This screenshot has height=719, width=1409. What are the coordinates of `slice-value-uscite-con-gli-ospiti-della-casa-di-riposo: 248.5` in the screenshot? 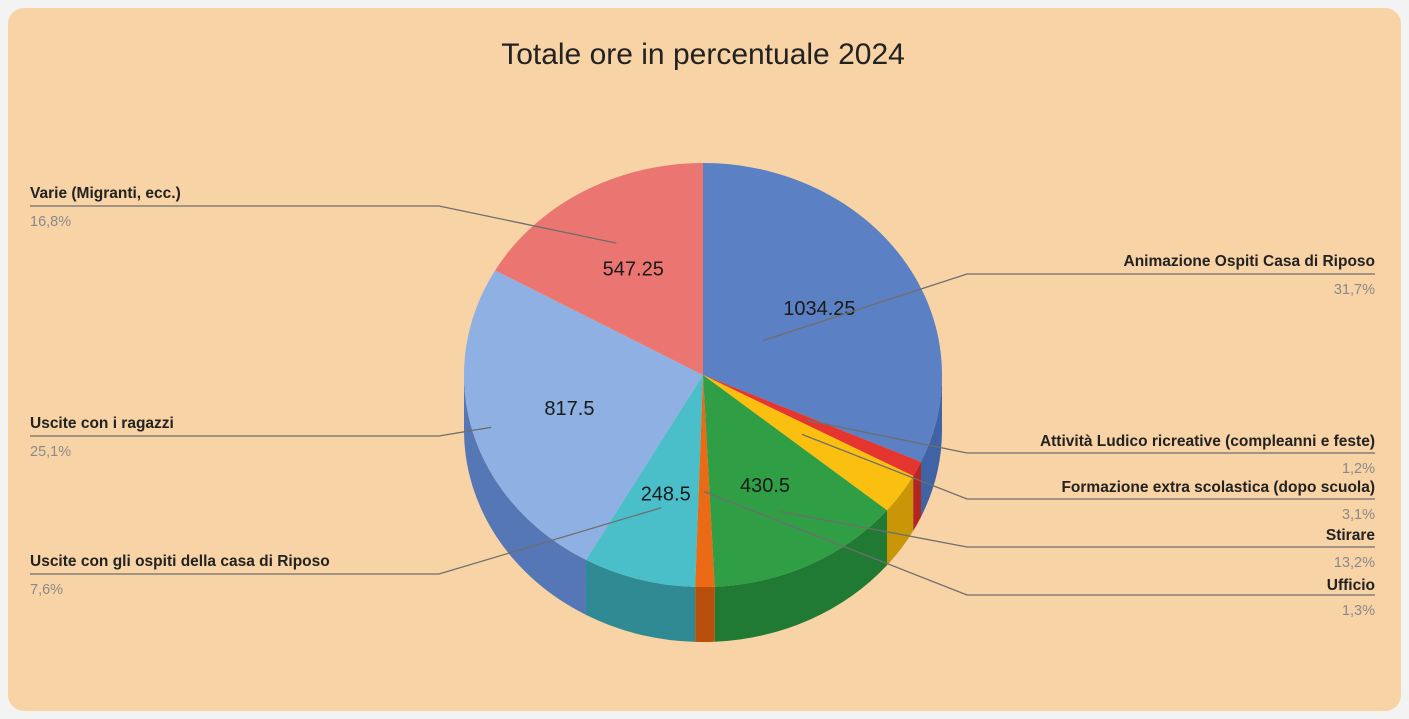 It's located at (666, 494).